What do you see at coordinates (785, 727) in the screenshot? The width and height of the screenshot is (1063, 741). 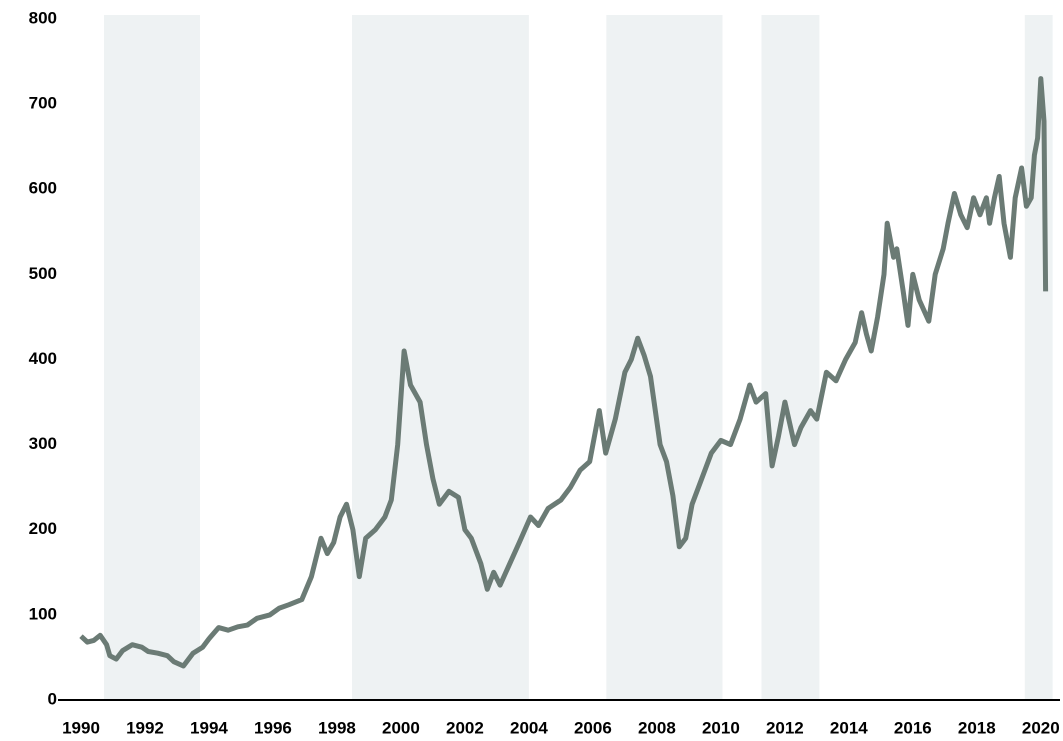 I see `x-tick-label: 2012` at bounding box center [785, 727].